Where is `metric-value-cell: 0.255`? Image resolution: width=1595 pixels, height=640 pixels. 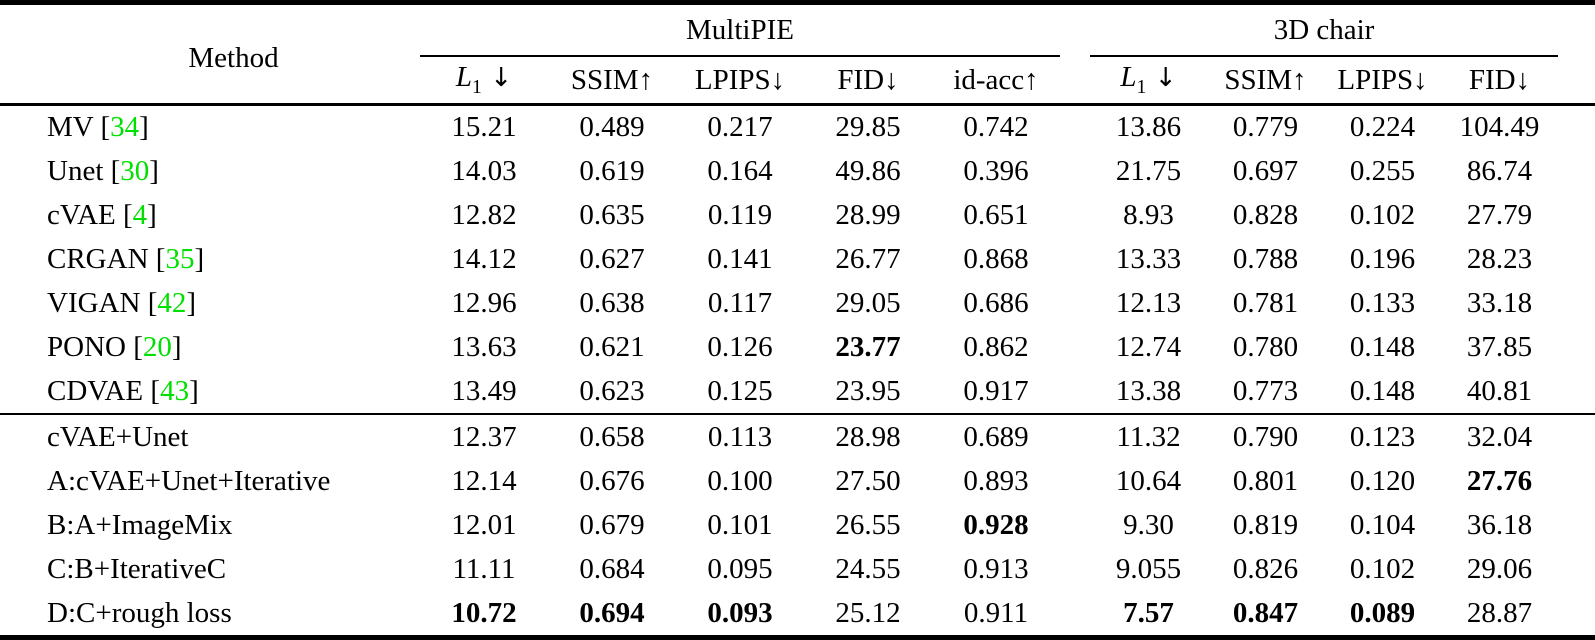 metric-value-cell: 0.255 is located at coordinates (1382, 171).